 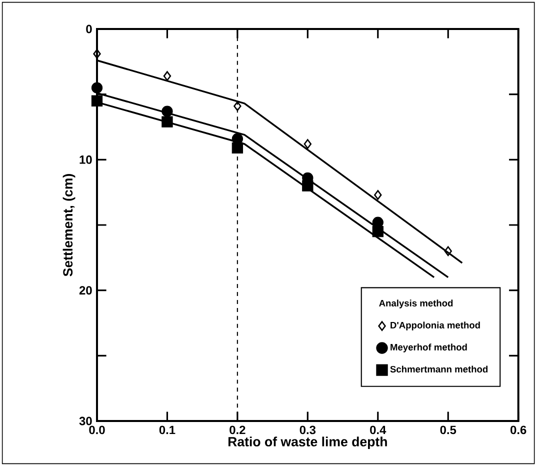 I want to click on x-tick-label: 0.5, so click(x=448, y=430).